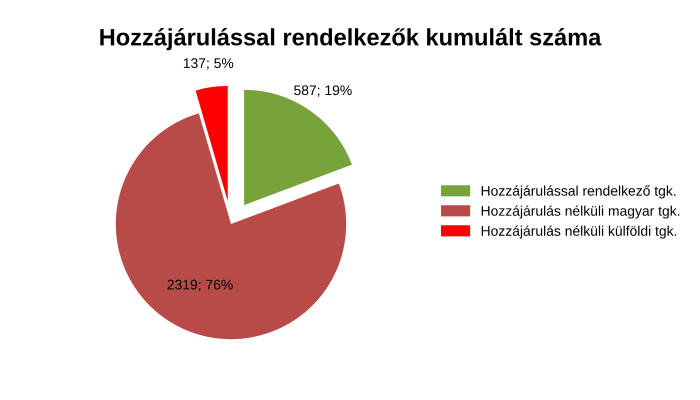 This screenshot has height=400, width=700. Describe the element at coordinates (581, 212) in the screenshot. I see `legend-label: Hozzájárulás nélküli magyar tgk.` at that location.